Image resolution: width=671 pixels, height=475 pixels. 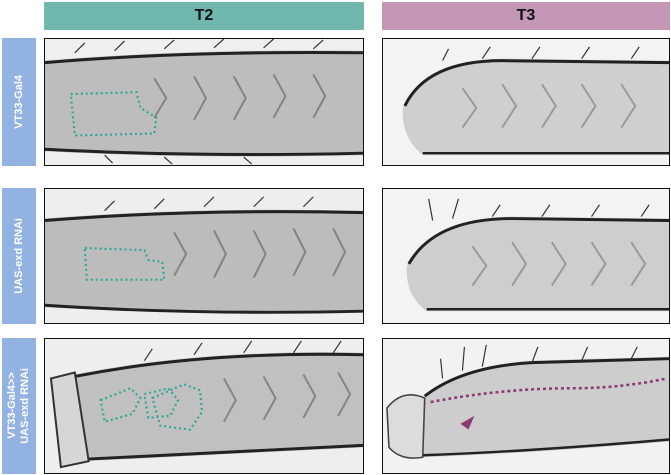 I want to click on micrograph-t2-uas-exd-rnai, so click(x=204, y=256).